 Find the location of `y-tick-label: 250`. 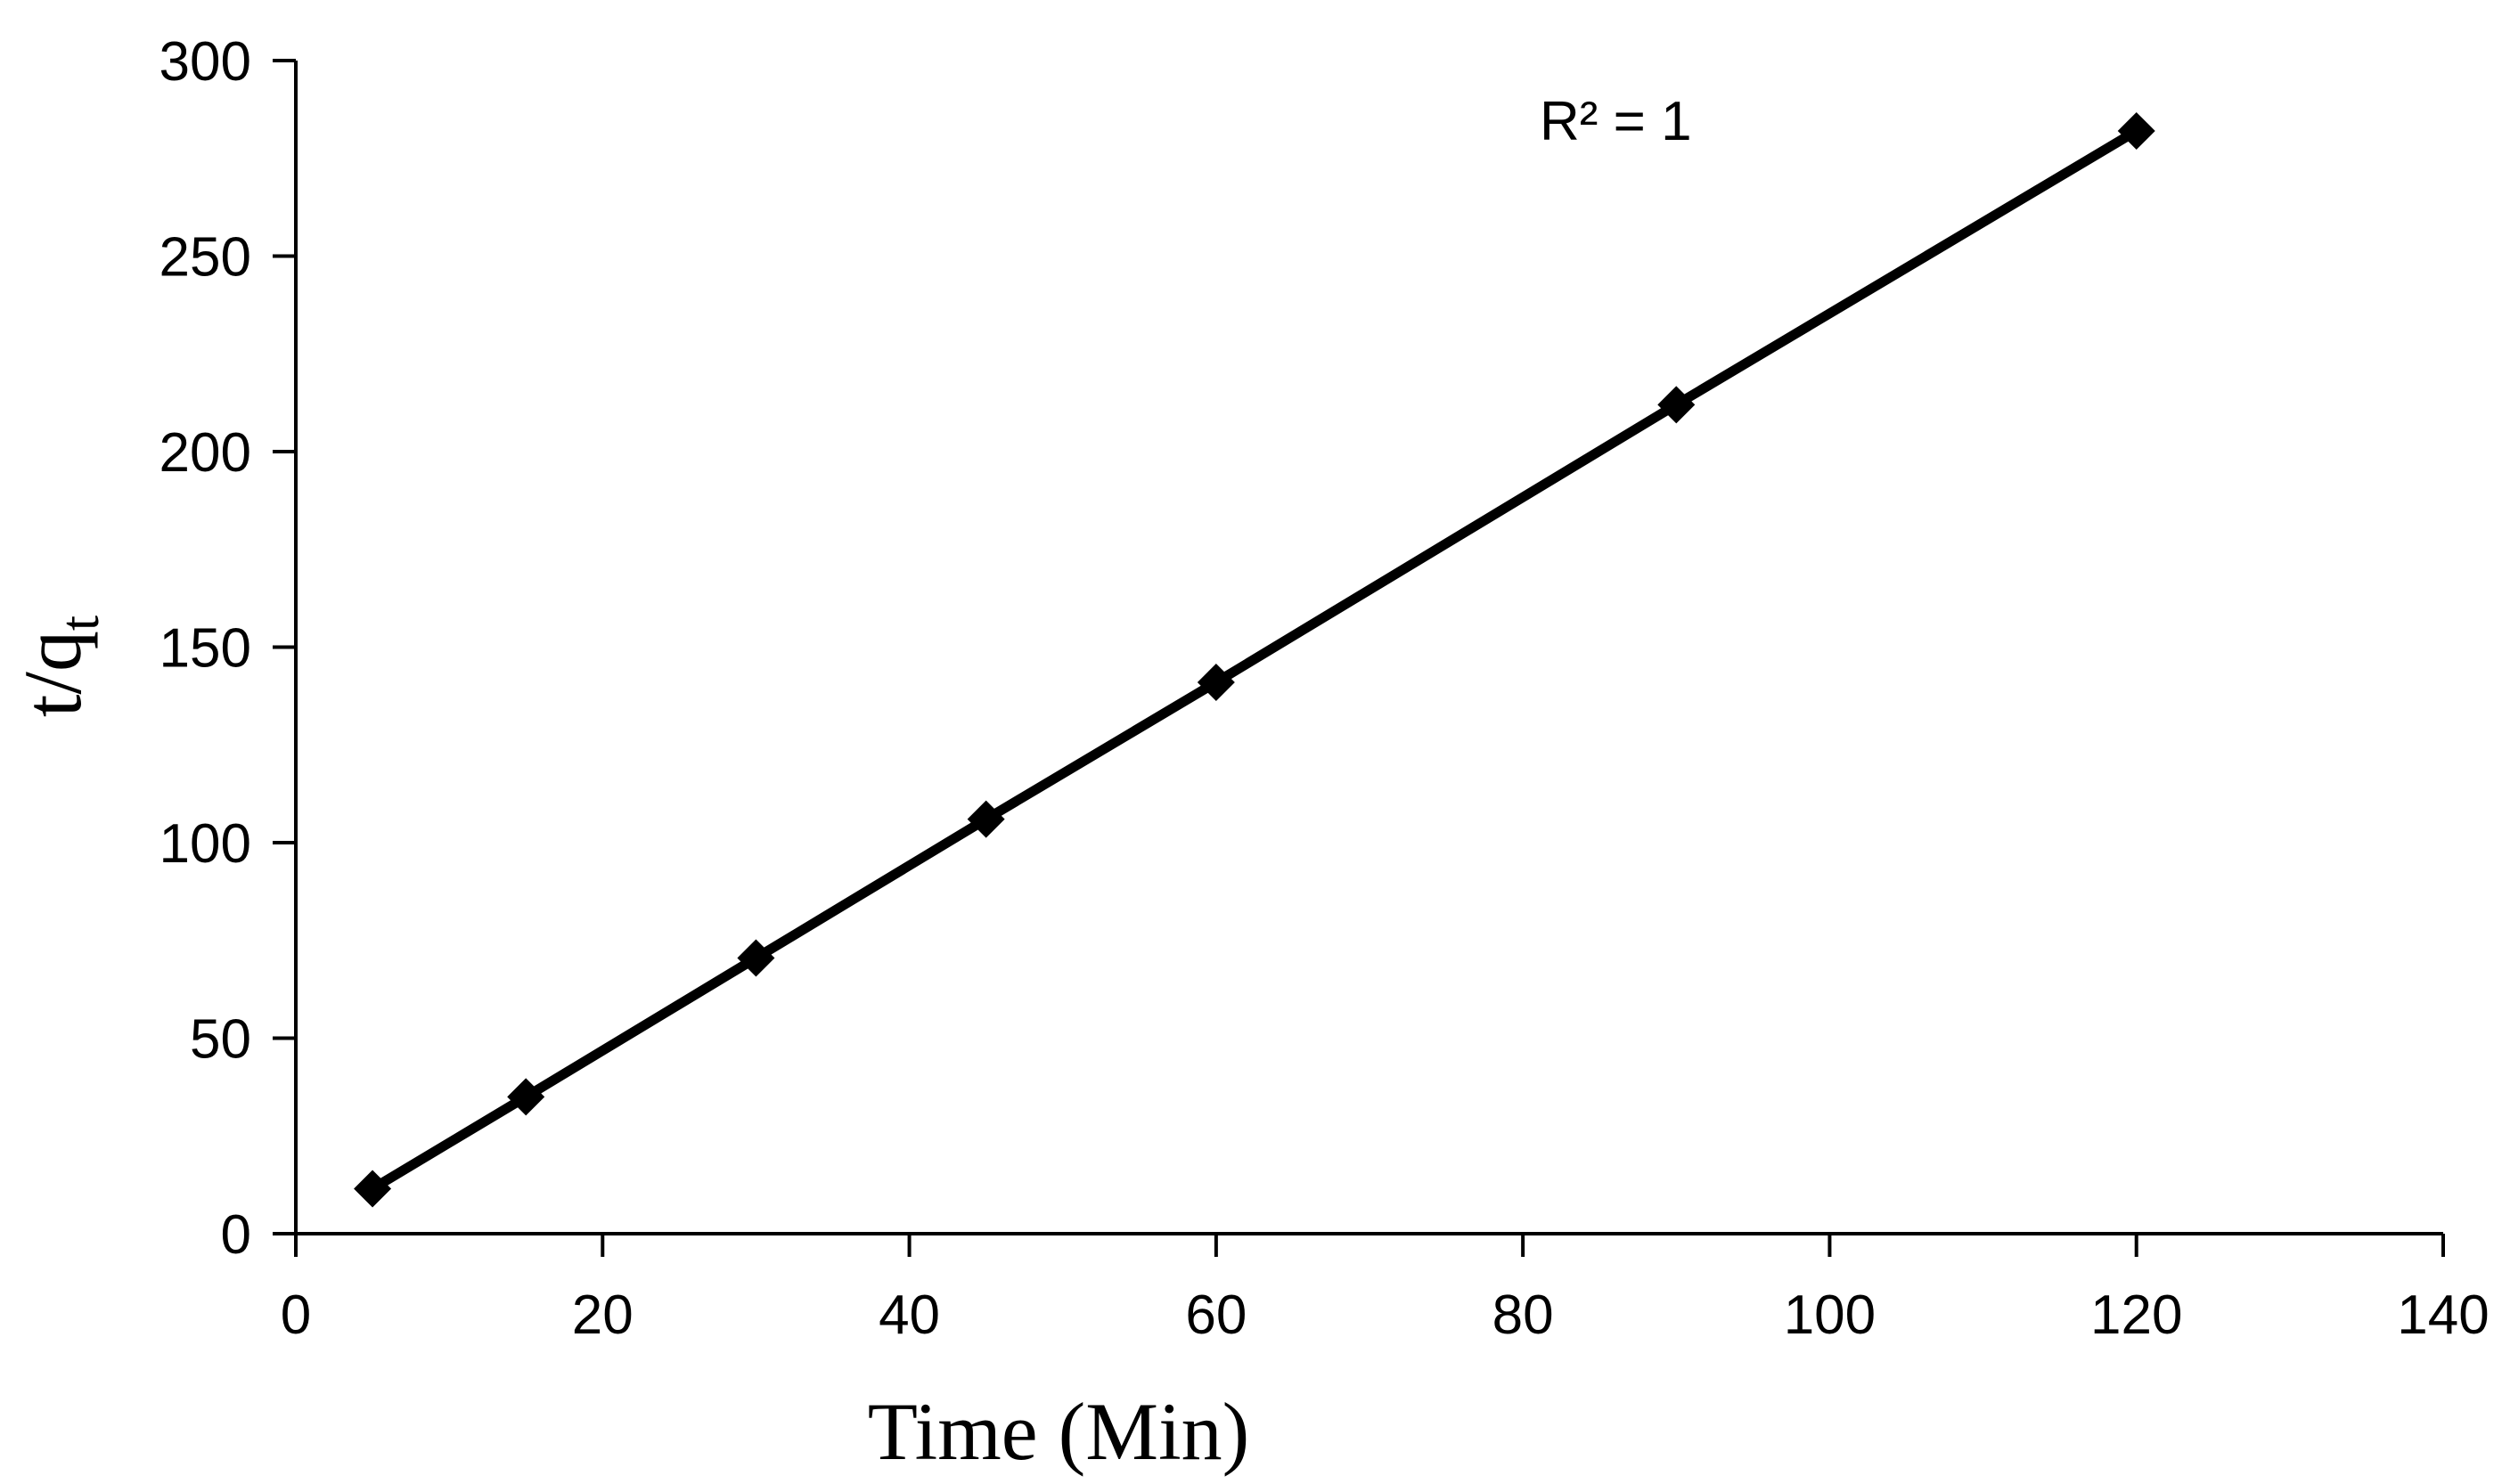

y-tick-label: 250 is located at coordinates (205, 258).